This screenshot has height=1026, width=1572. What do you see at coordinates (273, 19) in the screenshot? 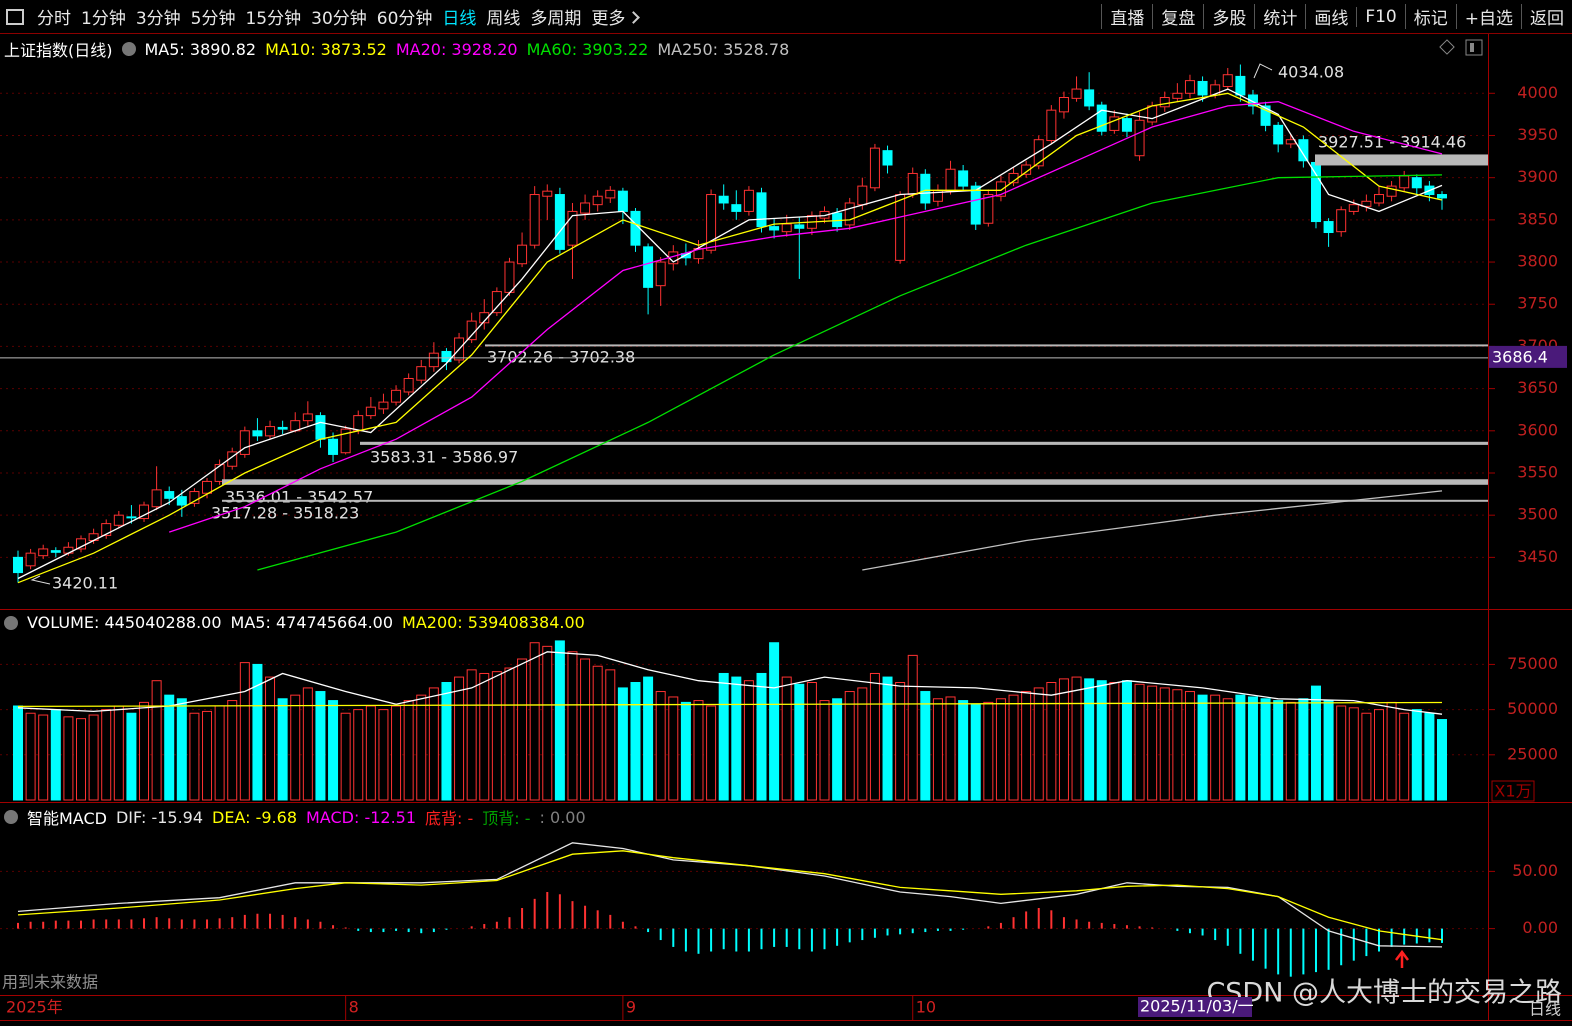
I see `period-tab: 15分钟` at bounding box center [273, 19].